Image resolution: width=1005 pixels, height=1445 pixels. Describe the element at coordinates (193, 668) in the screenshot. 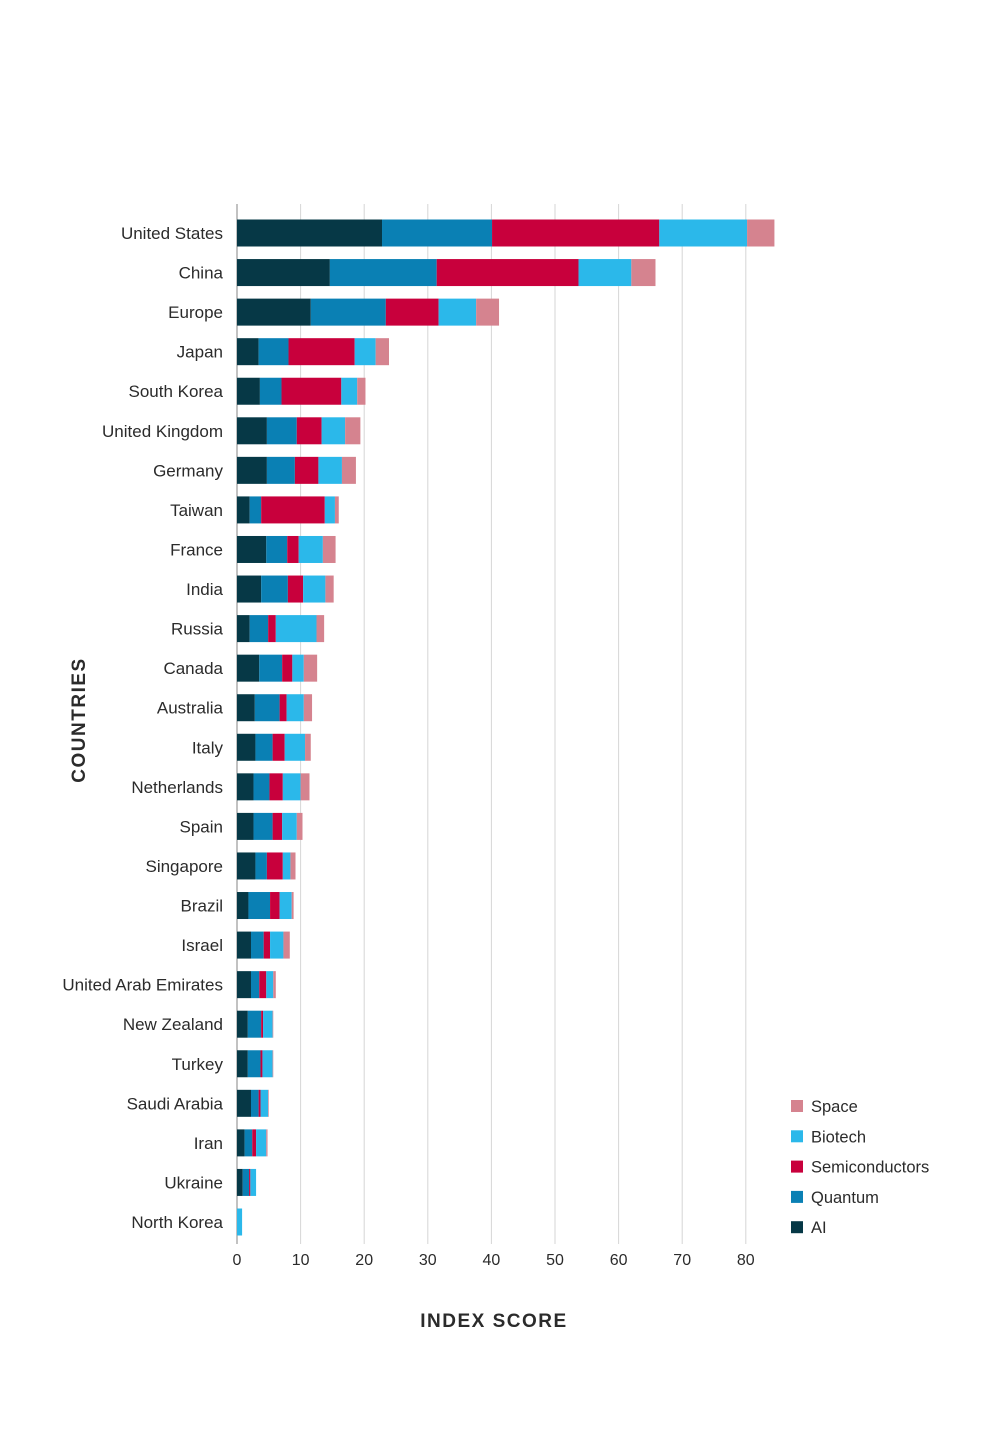

I see `category-label: Canada` at that location.